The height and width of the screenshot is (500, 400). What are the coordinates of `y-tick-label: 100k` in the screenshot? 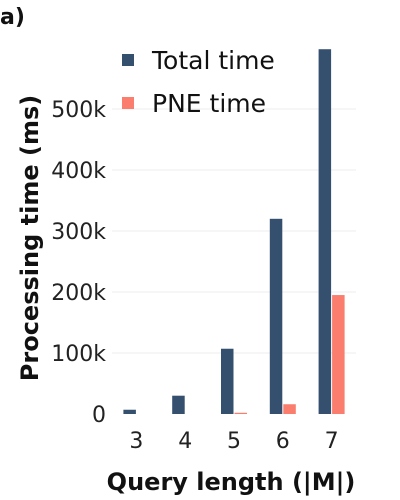 It's located at (78, 354).